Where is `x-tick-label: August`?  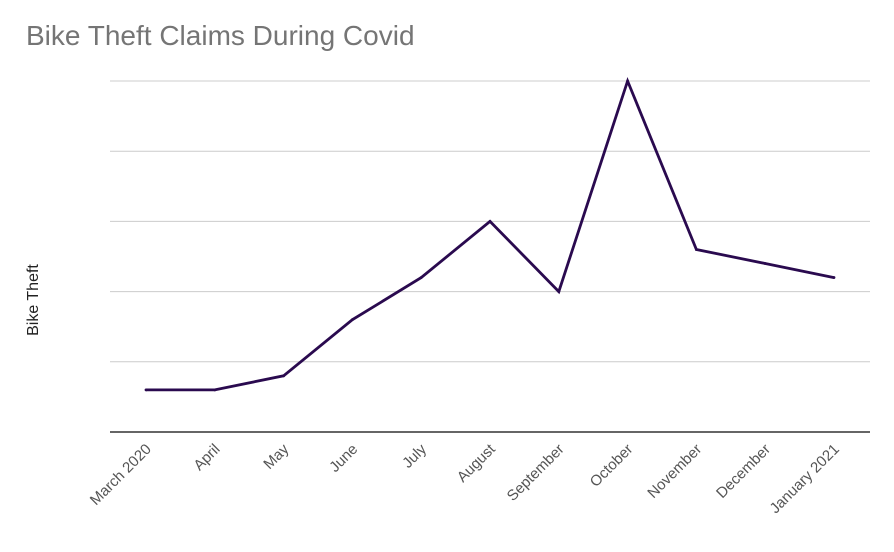
x-tick-label: August is located at coordinates (477, 463).